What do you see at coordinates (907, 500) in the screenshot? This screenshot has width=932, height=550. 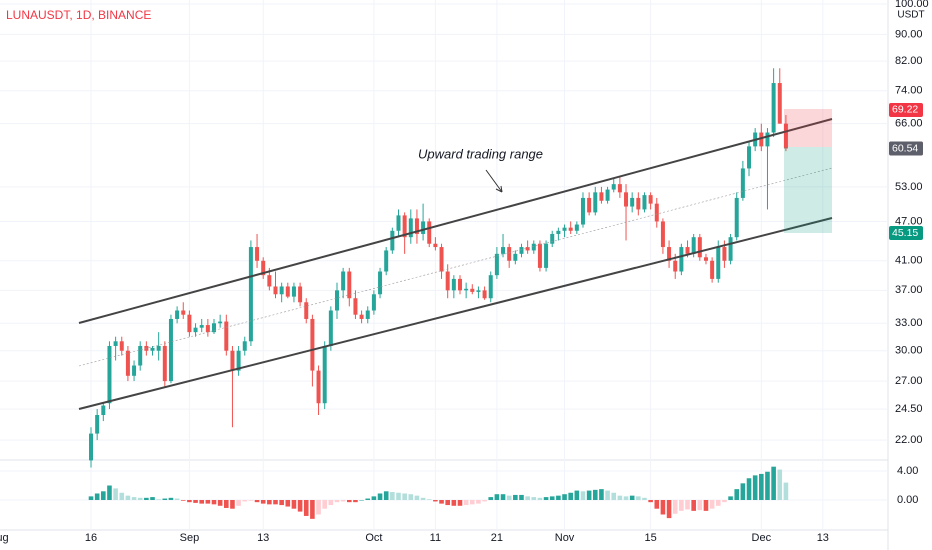 I see `y2-tick-label: 0.00` at bounding box center [907, 500].